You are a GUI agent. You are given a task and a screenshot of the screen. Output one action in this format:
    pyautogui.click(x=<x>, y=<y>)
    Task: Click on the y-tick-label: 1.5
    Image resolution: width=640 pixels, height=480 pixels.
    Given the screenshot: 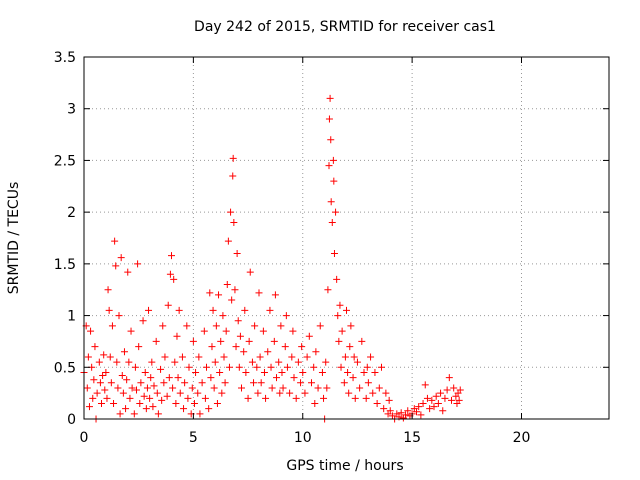 What is the action you would take?
    pyautogui.click(x=65, y=265)
    